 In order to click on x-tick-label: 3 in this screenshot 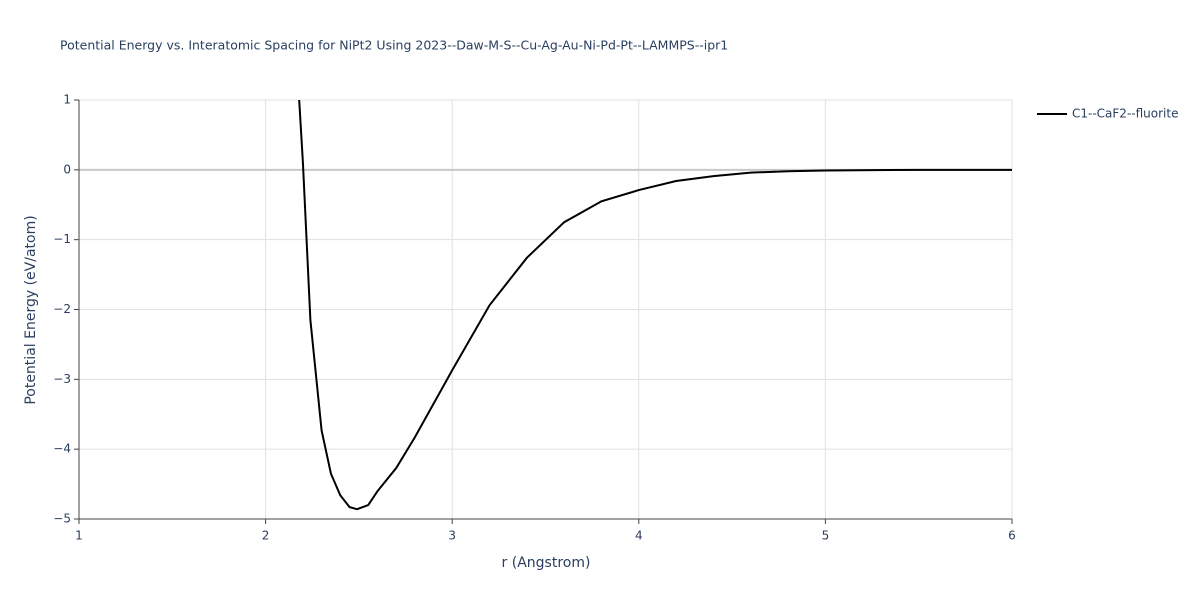, I will do `click(452, 536)`.